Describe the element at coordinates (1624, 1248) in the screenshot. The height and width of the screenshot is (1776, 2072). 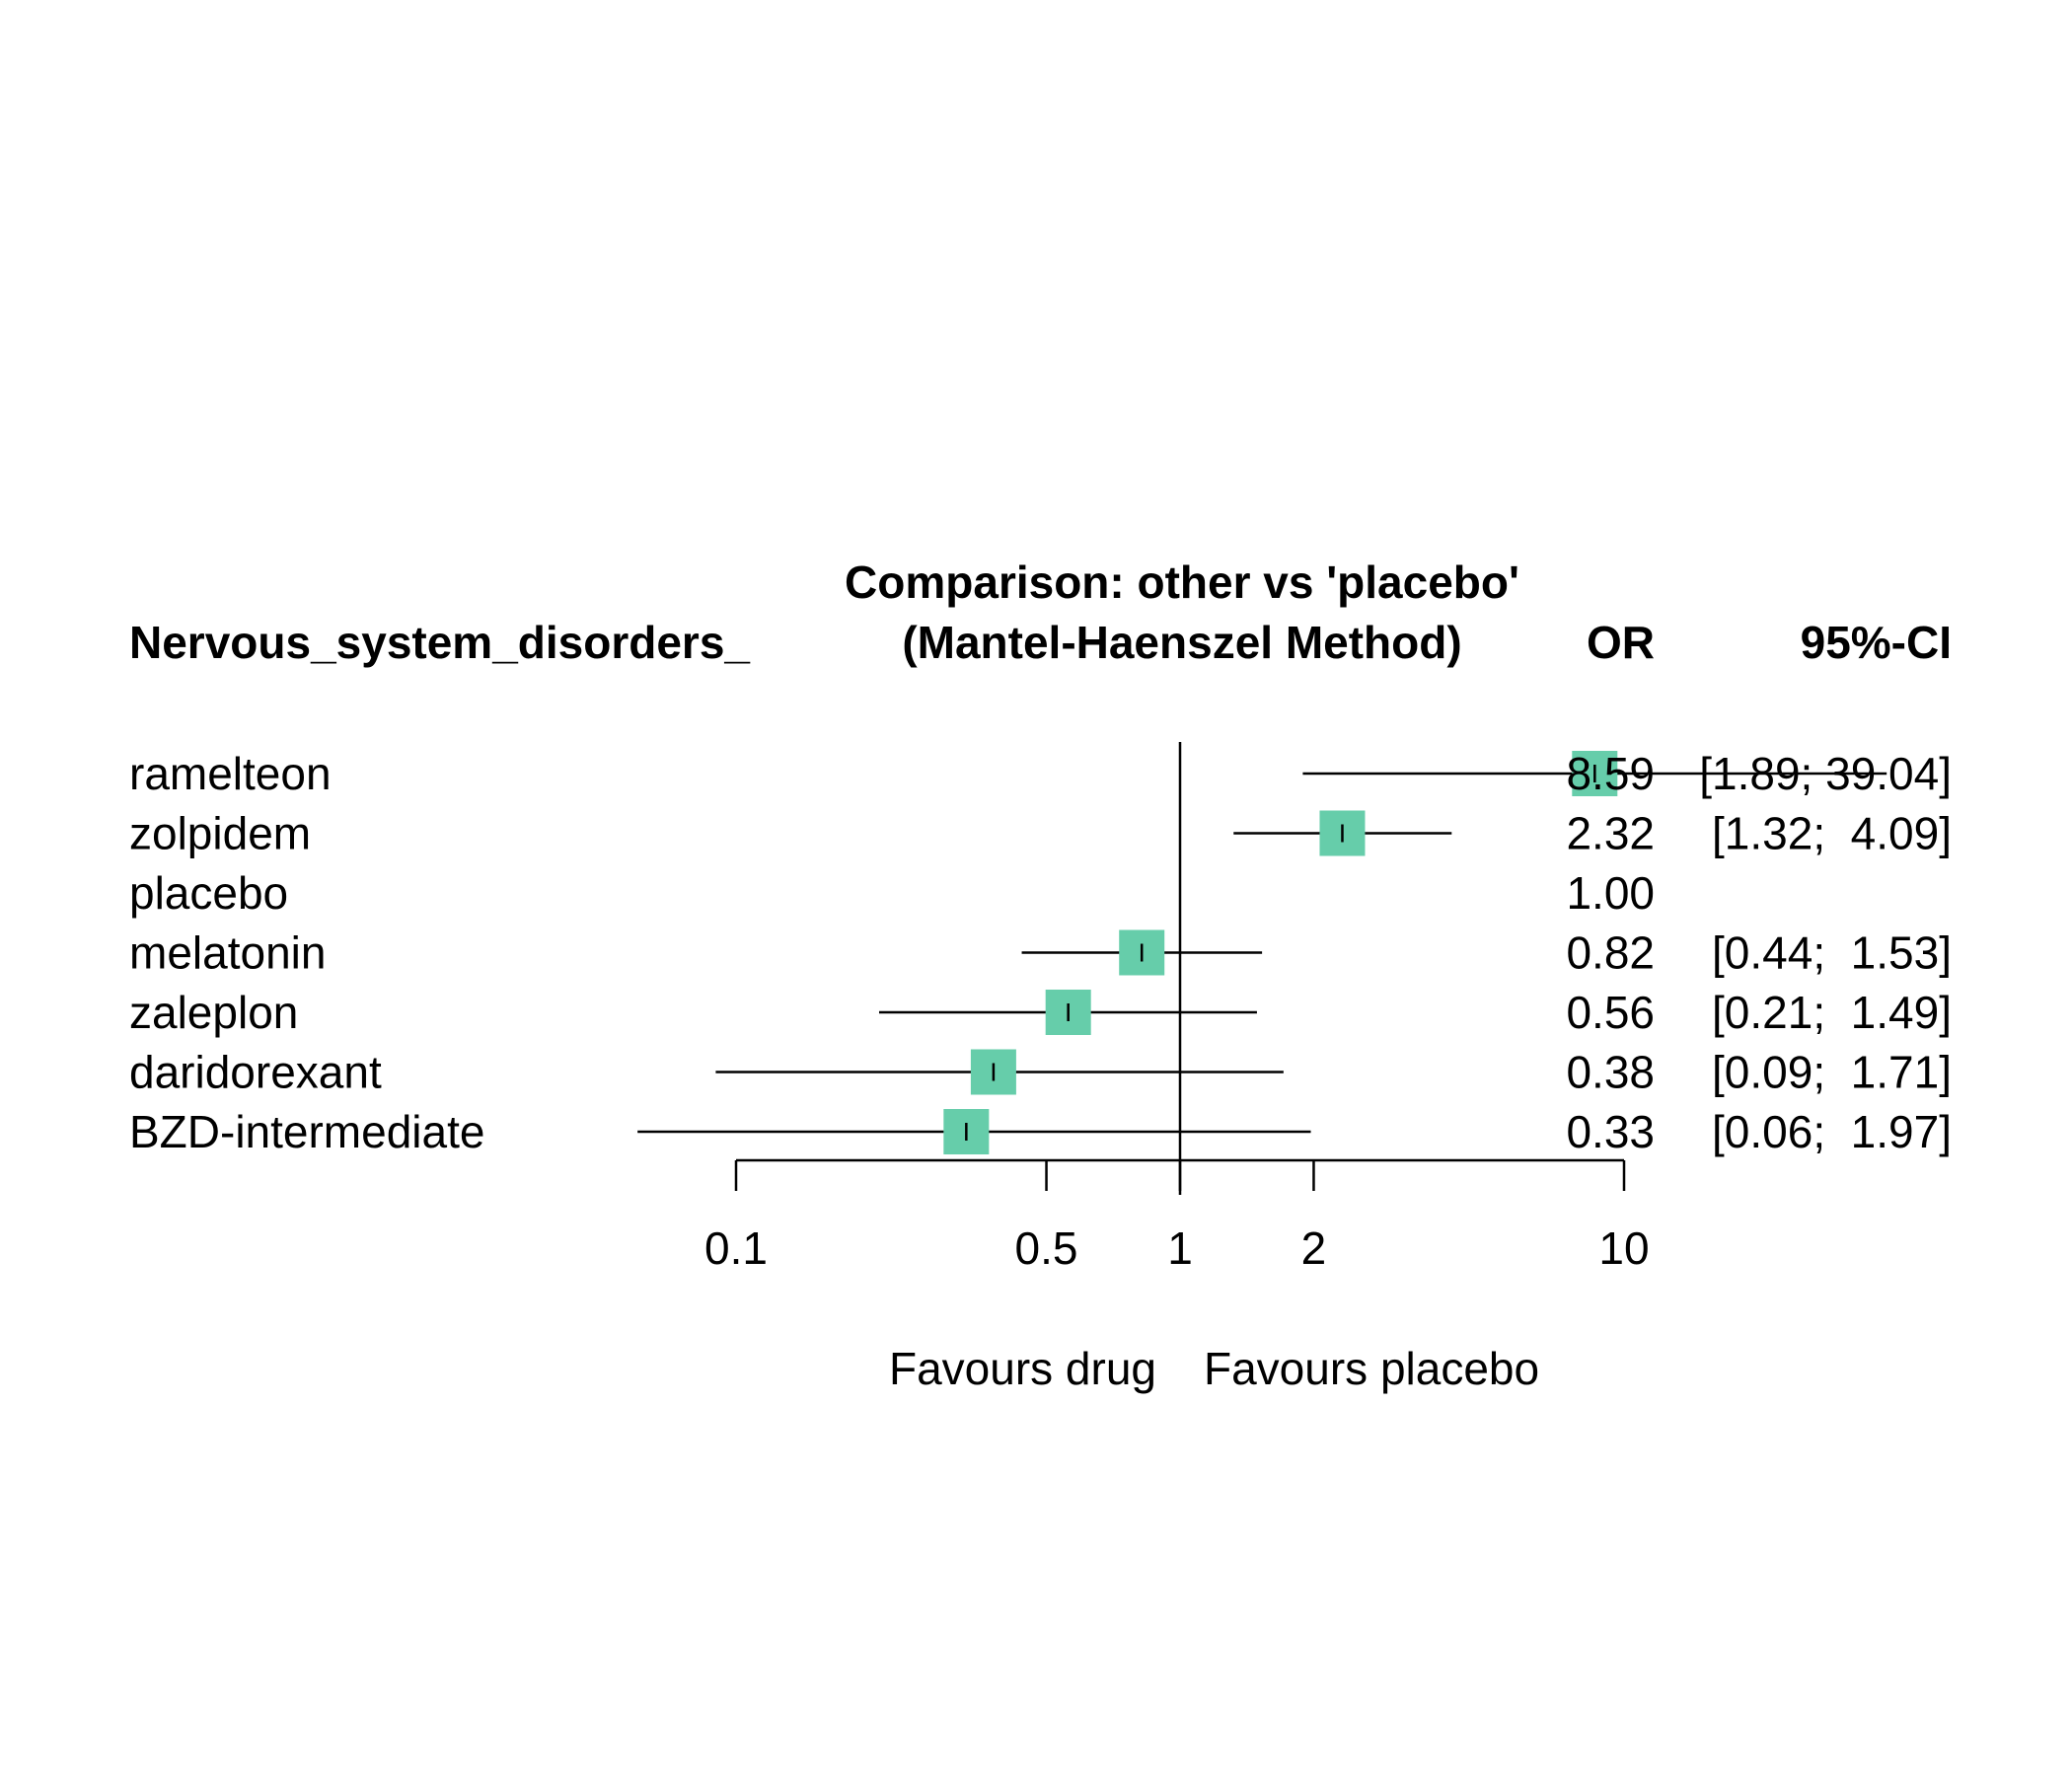
I see `x-tick-label: 10` at that location.